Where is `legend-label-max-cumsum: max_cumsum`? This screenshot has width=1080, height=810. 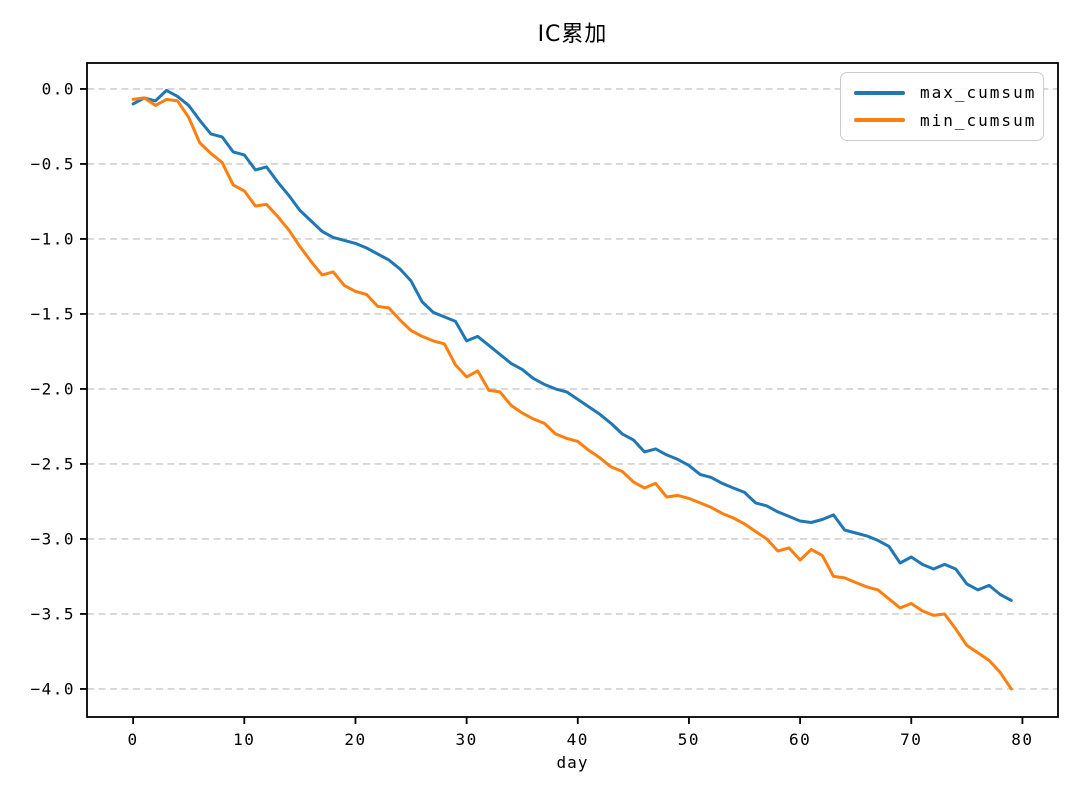
legend-label-max-cumsum: max_cumsum is located at coordinates (978, 93).